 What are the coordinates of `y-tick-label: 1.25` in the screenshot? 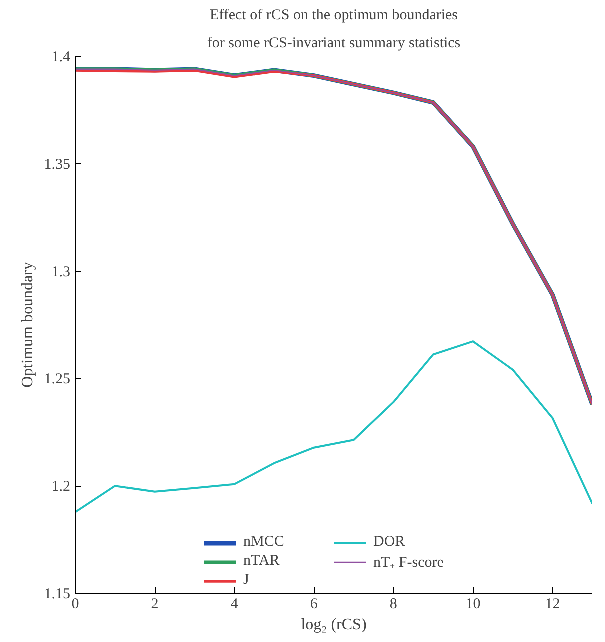 It's located at (57, 380).